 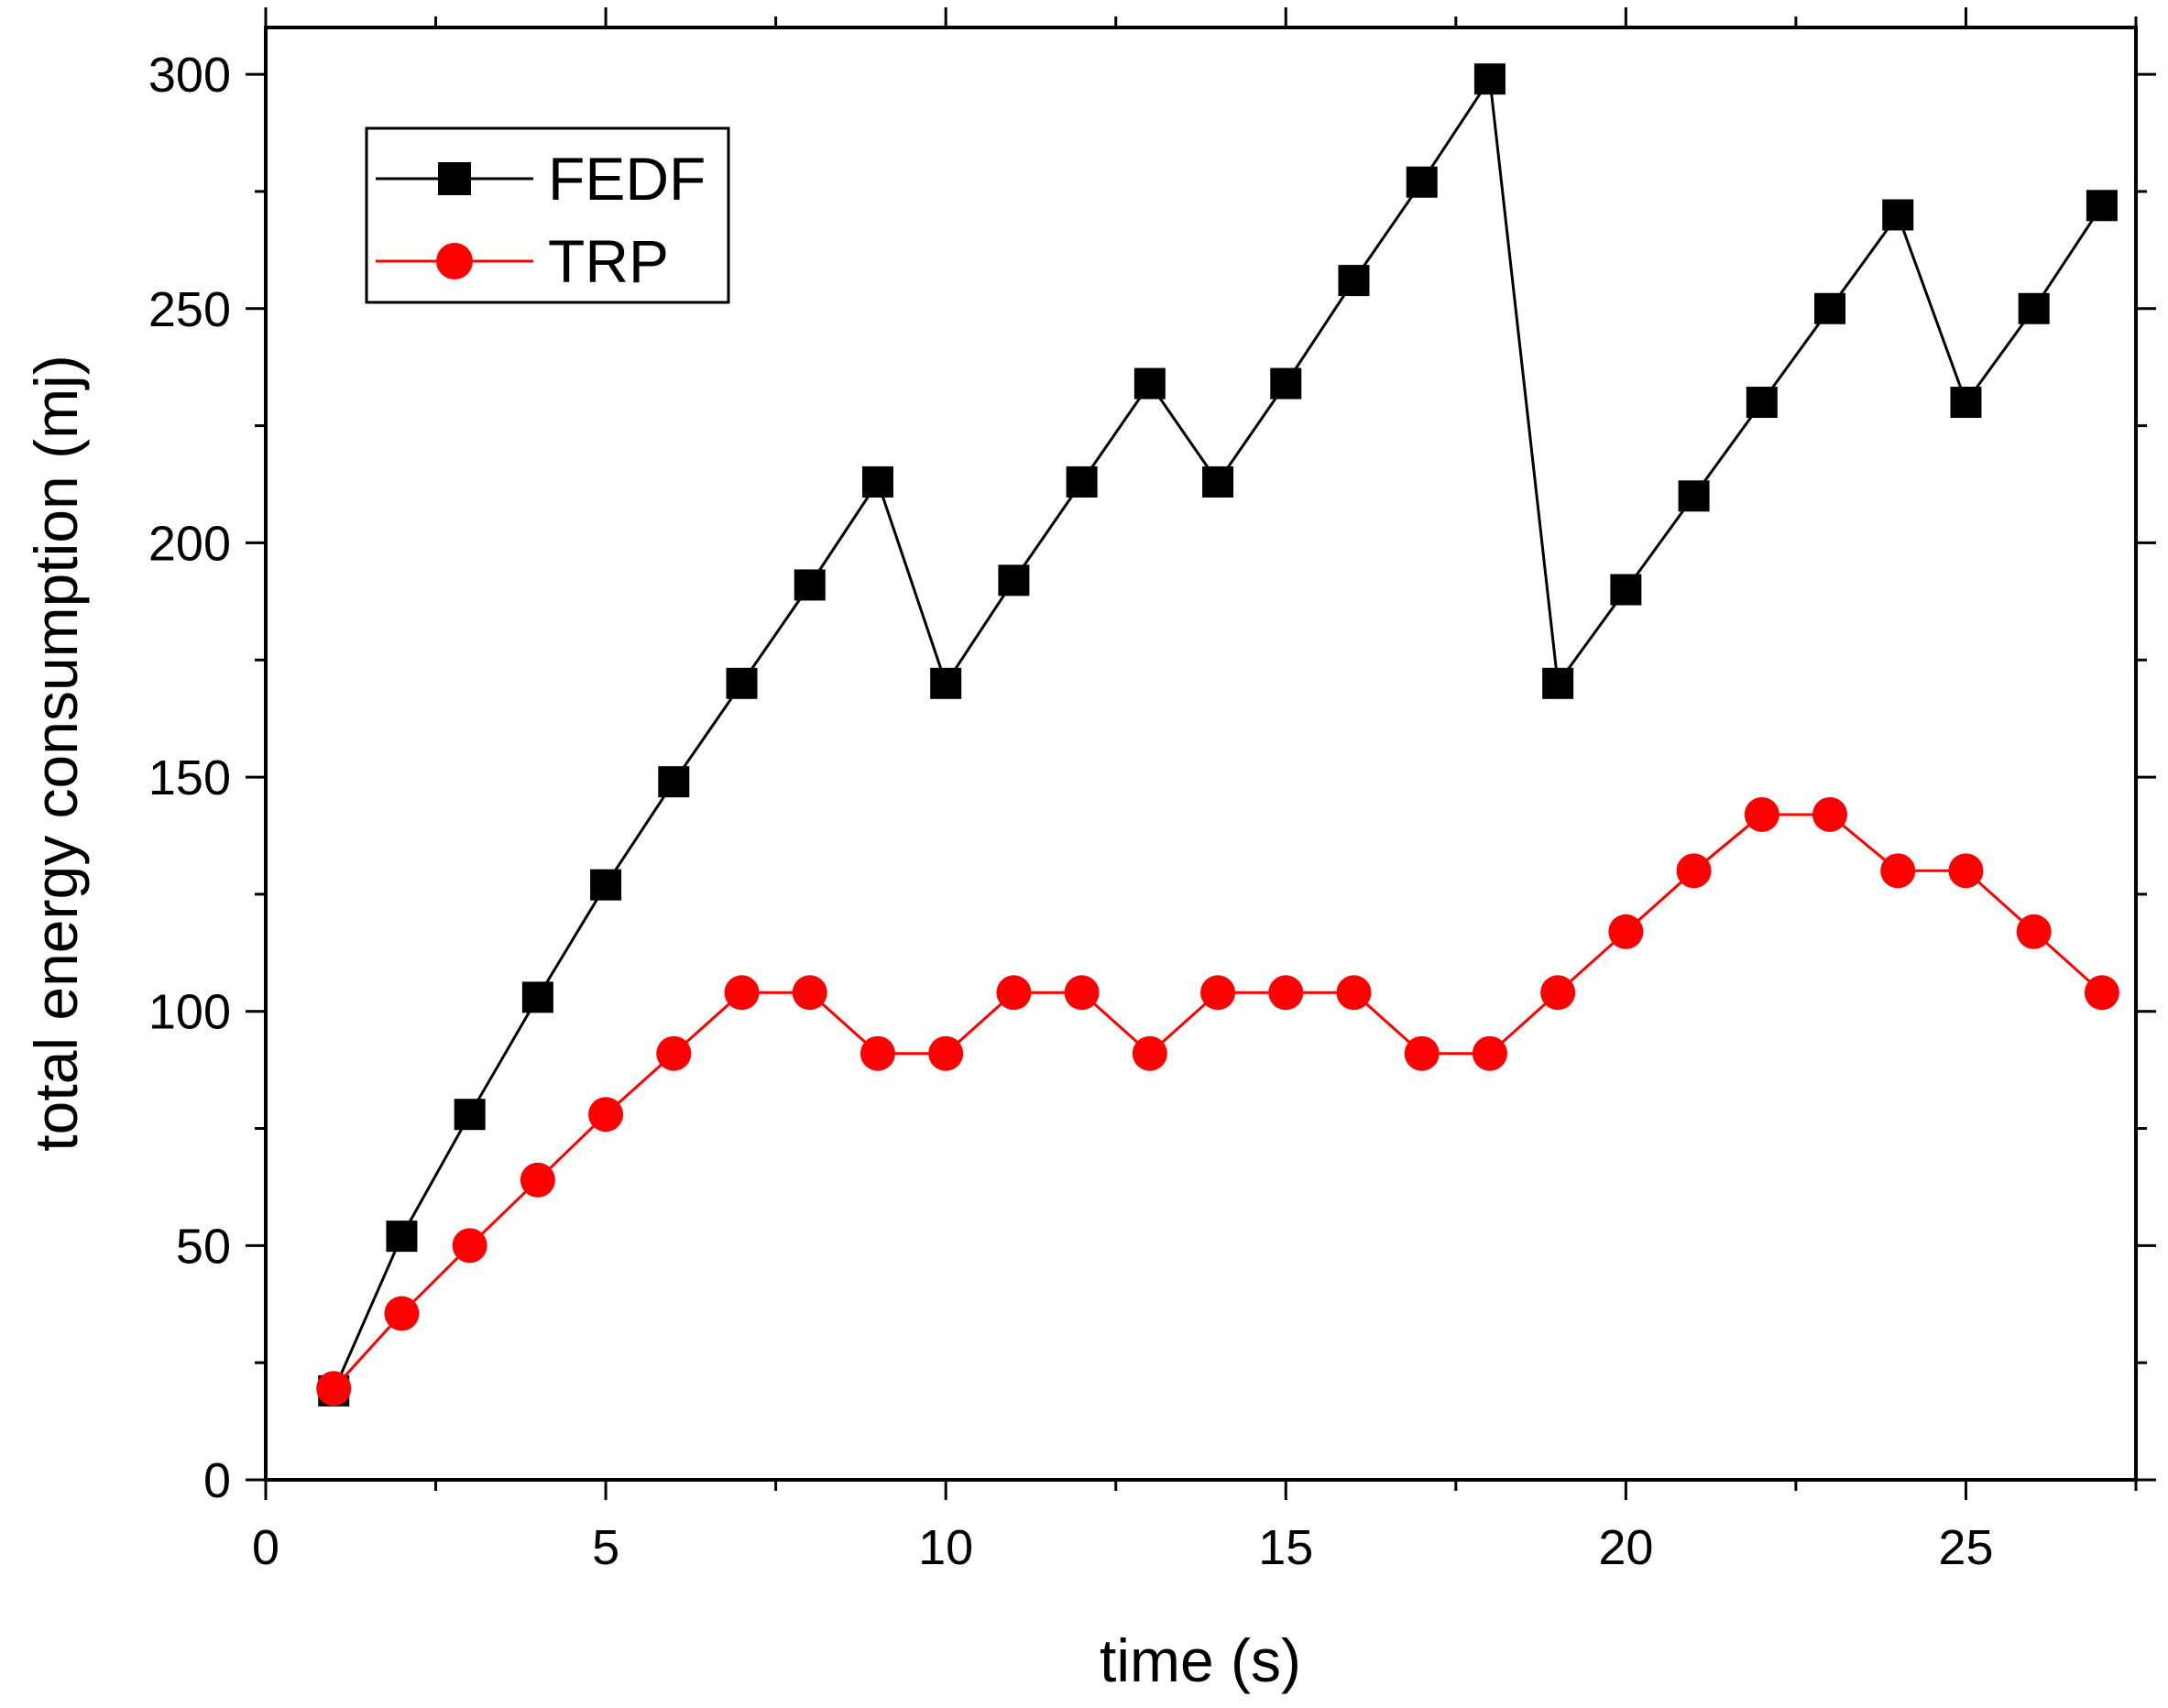 I want to click on y-axis-title: total energy consumption (mj), so click(x=56, y=753).